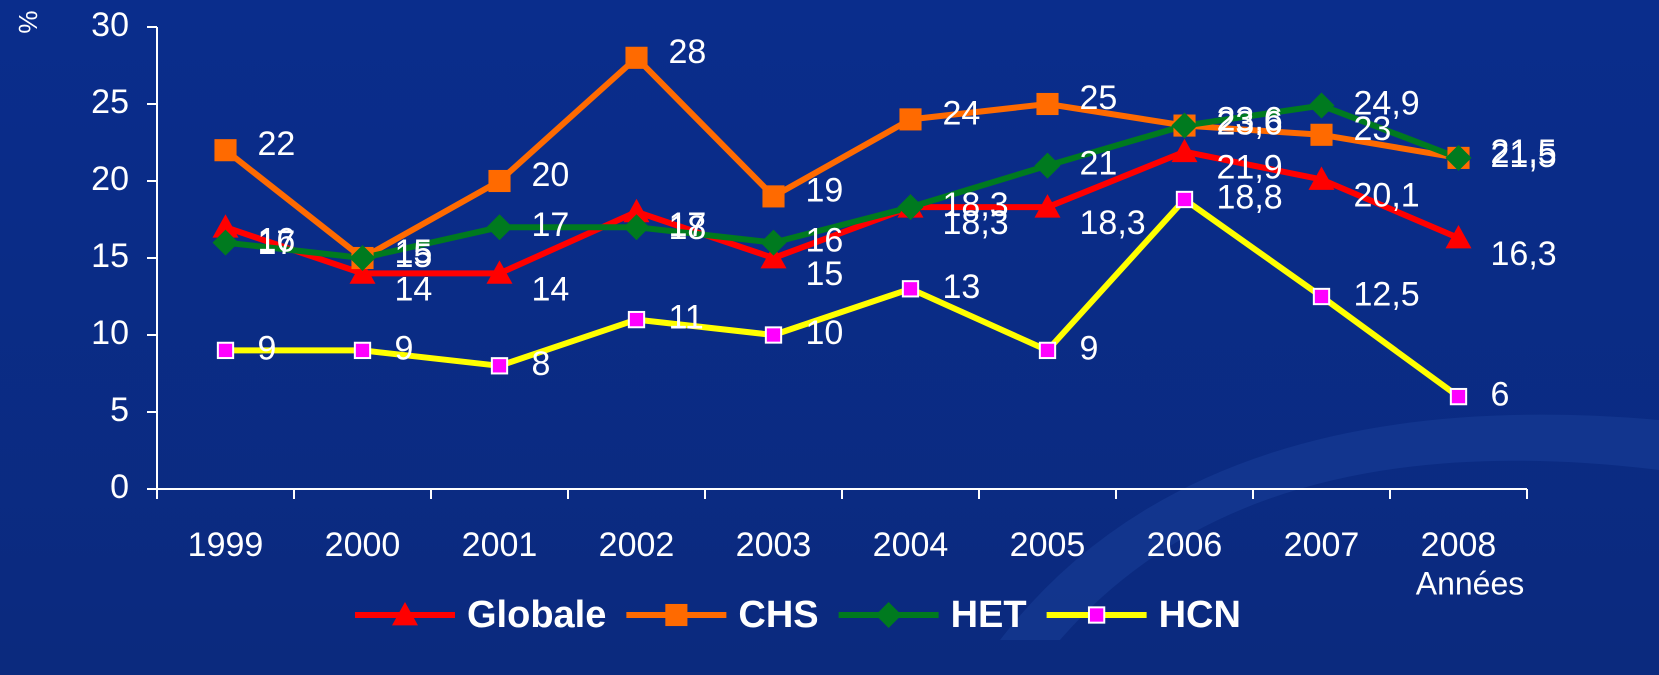 This screenshot has height=675, width=1659. I want to click on data-label: 12,5, so click(1387, 294).